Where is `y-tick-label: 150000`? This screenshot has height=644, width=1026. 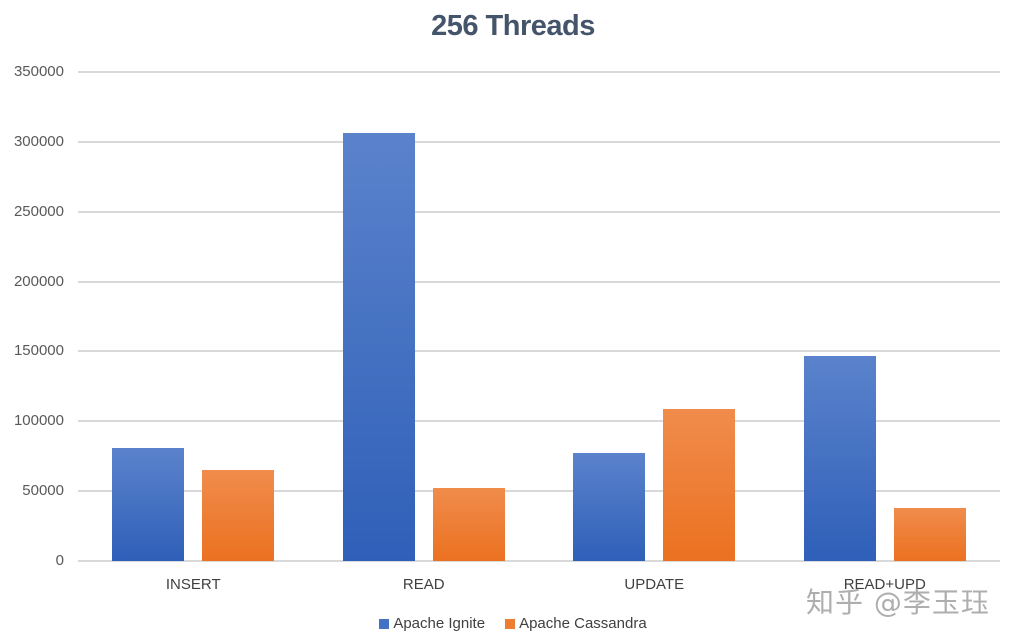 y-tick-label: 150000 is located at coordinates (38, 351).